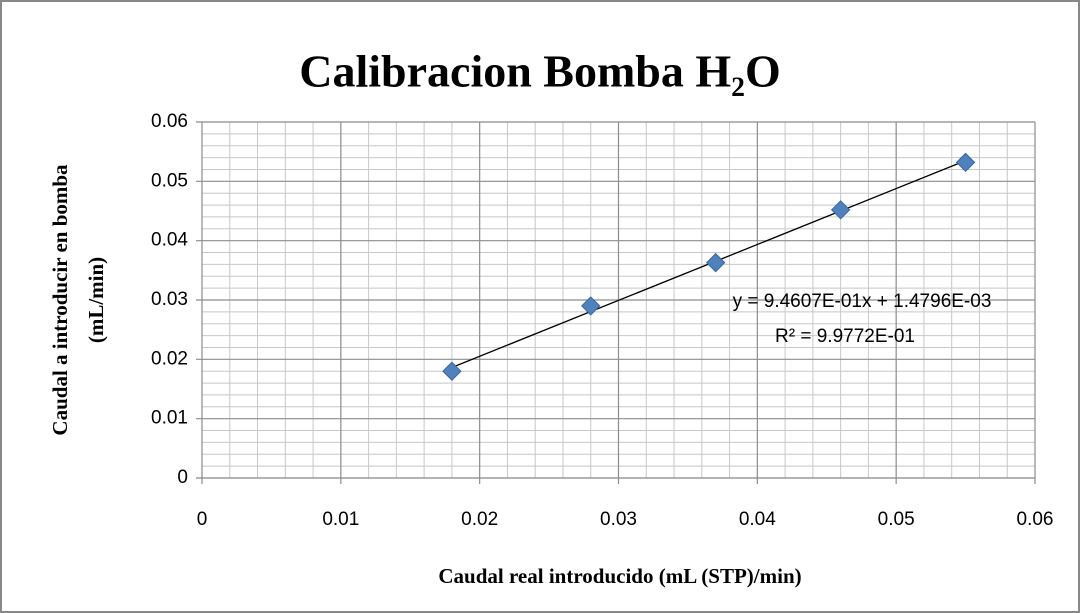 The width and height of the screenshot is (1080, 613). What do you see at coordinates (1035, 519) in the screenshot?
I see `x-tick-label: 0.06` at bounding box center [1035, 519].